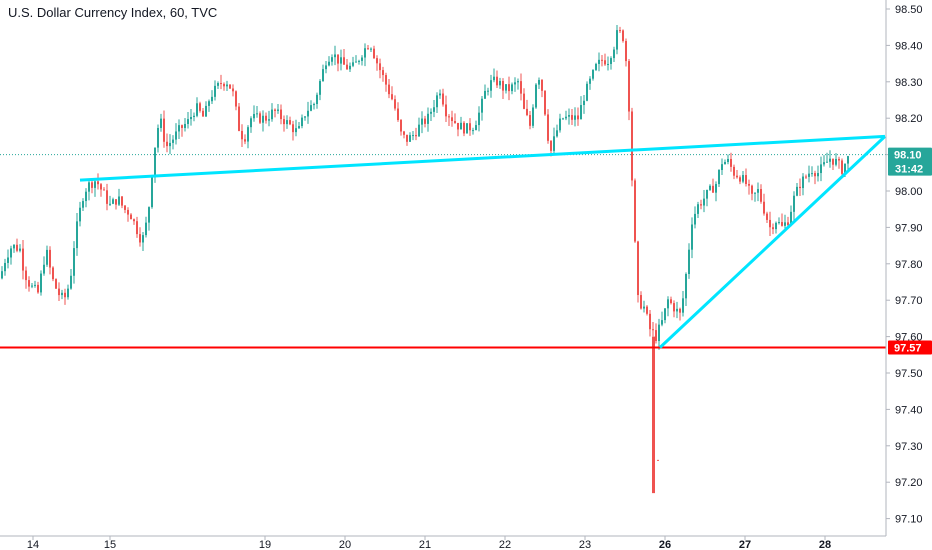 The height and width of the screenshot is (550, 932). What do you see at coordinates (772, 242) in the screenshot?
I see `lower-trendline` at bounding box center [772, 242].